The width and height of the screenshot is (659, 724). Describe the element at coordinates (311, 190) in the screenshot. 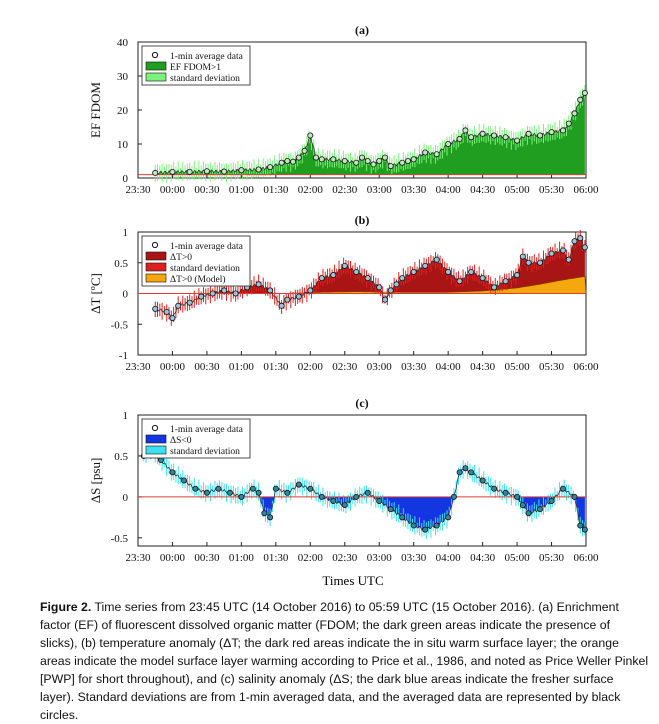

I see `x-tick-label: 02:00` at that location.